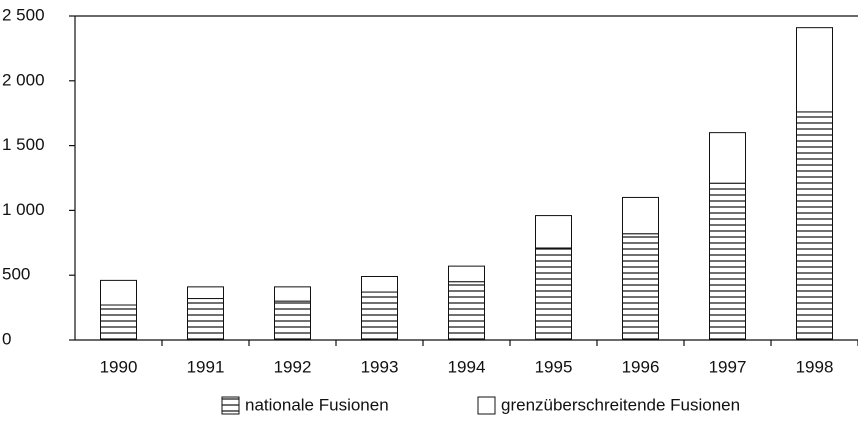  I want to click on legend-label: grenzüberschreitende Fusionen, so click(620, 404).